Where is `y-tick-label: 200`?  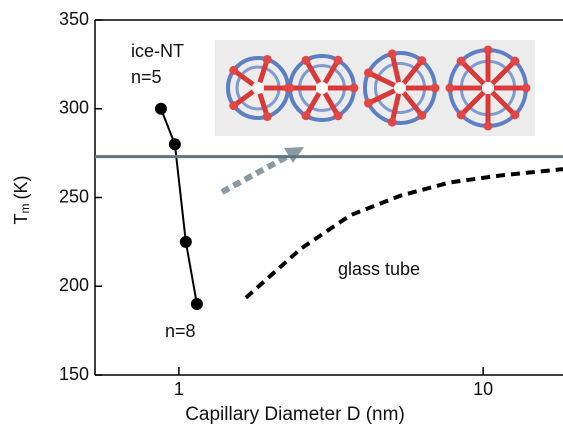 y-tick-label: 200 is located at coordinates (74, 285).